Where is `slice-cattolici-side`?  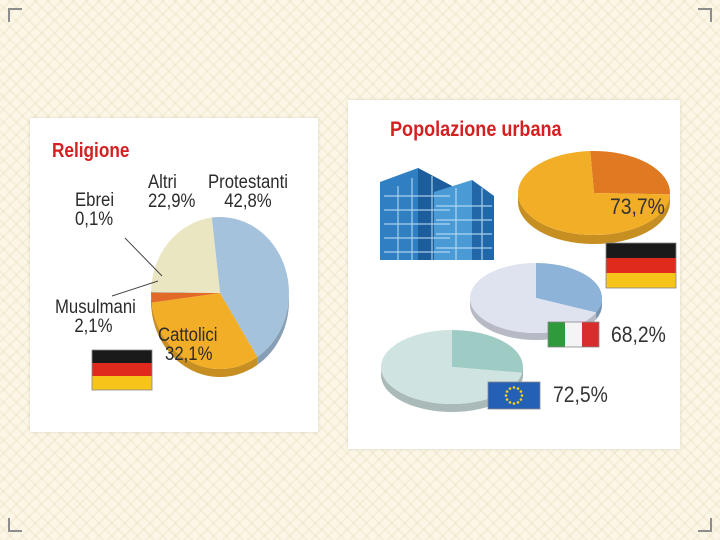
slice-cattolici-side is located at coordinates (204, 340).